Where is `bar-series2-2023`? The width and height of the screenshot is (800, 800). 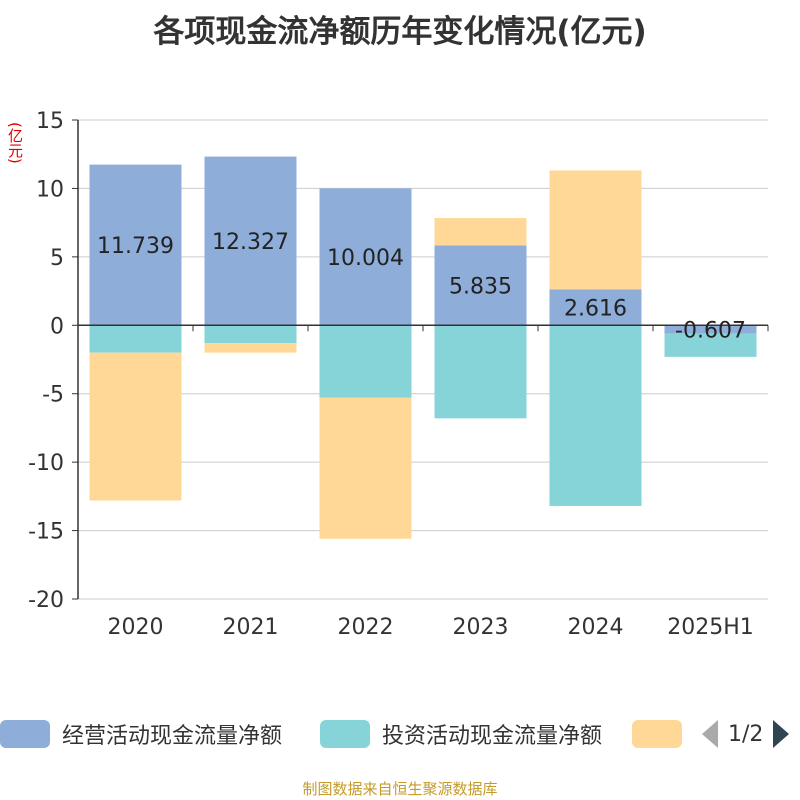 bar-series2-2023 is located at coordinates (480, 232).